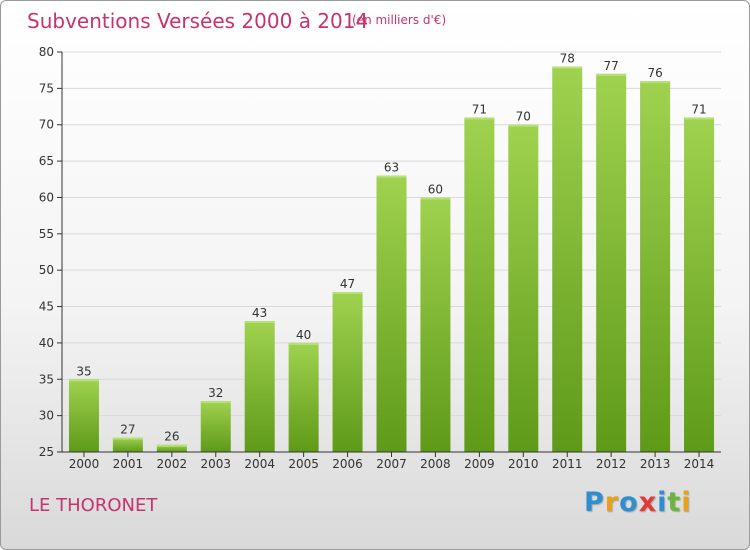 This screenshot has height=550, width=750. What do you see at coordinates (303, 464) in the screenshot?
I see `x-tick-label: 2005` at bounding box center [303, 464].